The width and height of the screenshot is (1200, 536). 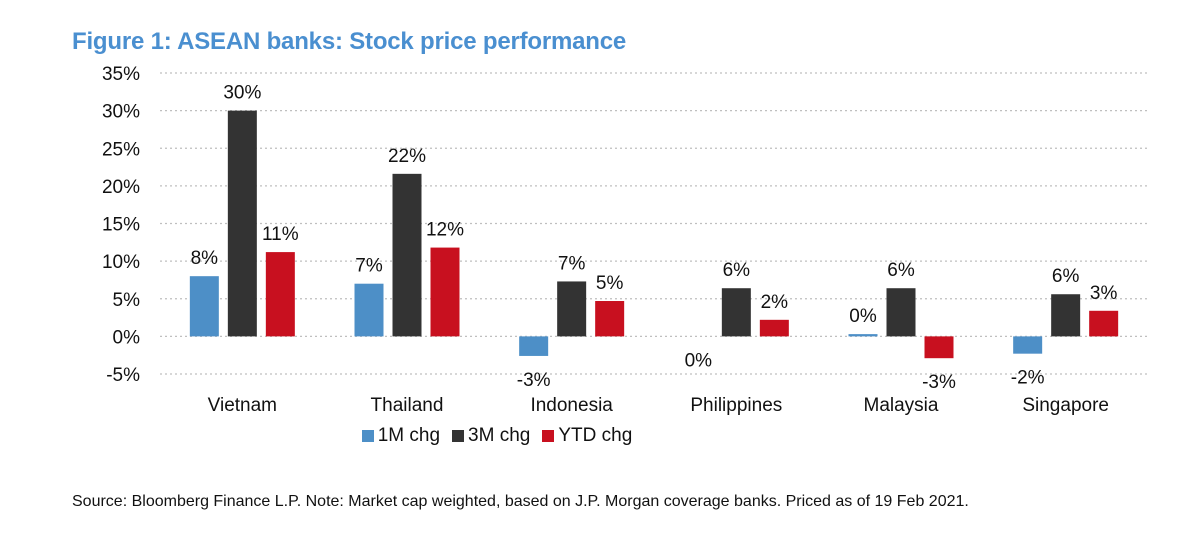 I want to click on y-tick-label: 0%, so click(x=127, y=337).